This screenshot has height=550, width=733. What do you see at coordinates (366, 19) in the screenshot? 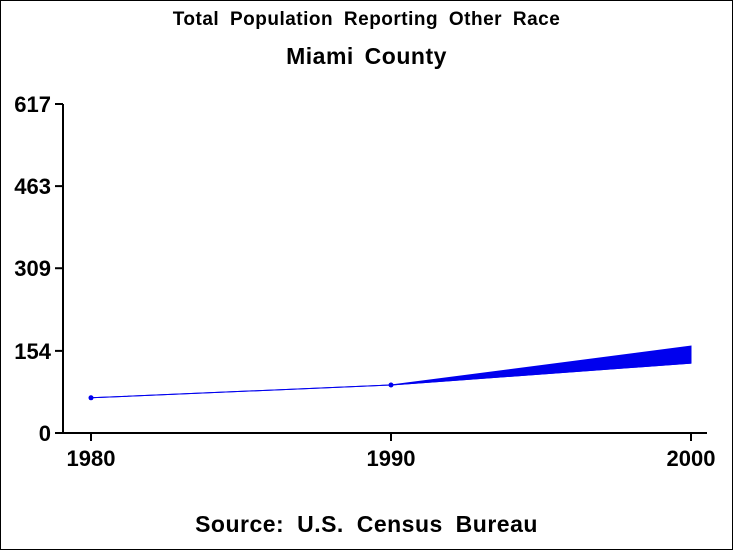
I see `chart-title: Total Population Reporting Other Race` at bounding box center [366, 19].